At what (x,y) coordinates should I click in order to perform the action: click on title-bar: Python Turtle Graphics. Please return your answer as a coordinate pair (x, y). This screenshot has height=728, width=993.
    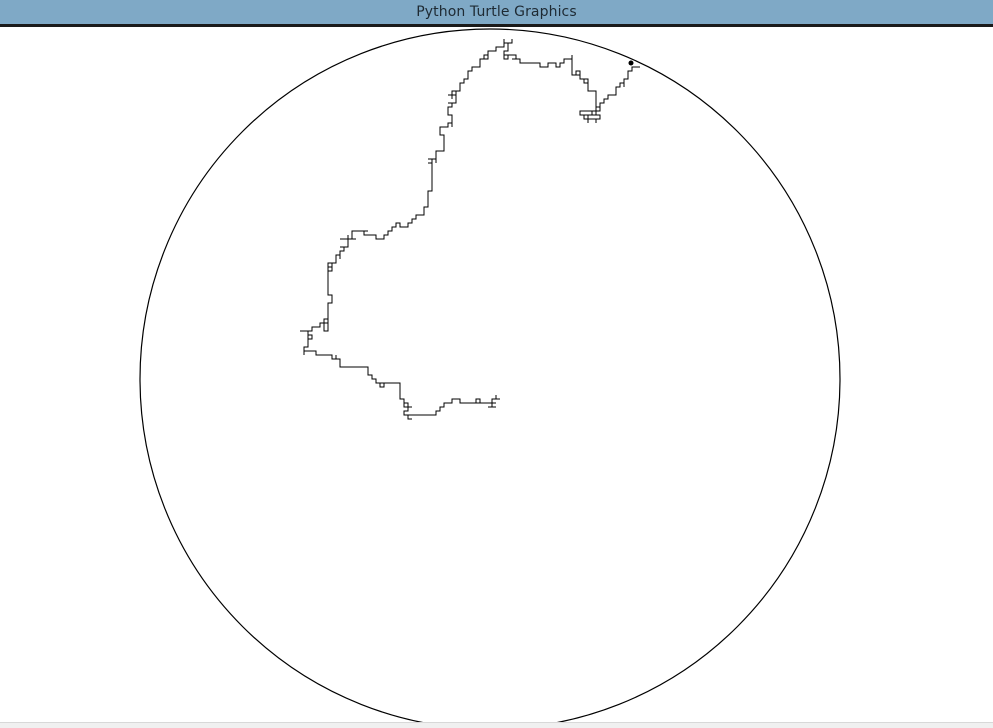
    Looking at the image, I should click on (496, 12).